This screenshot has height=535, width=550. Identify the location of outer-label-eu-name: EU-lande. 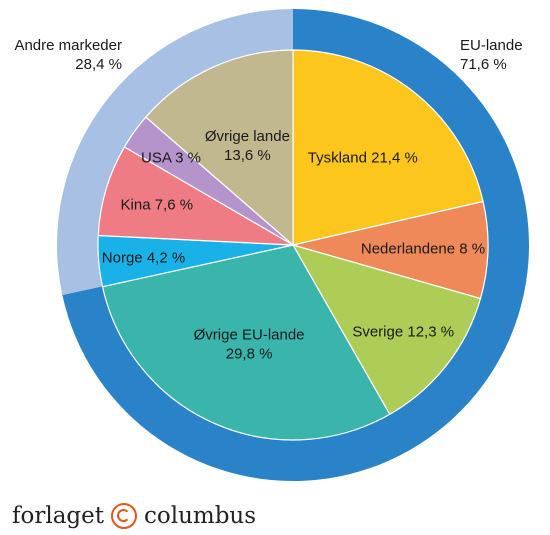
(491, 45).